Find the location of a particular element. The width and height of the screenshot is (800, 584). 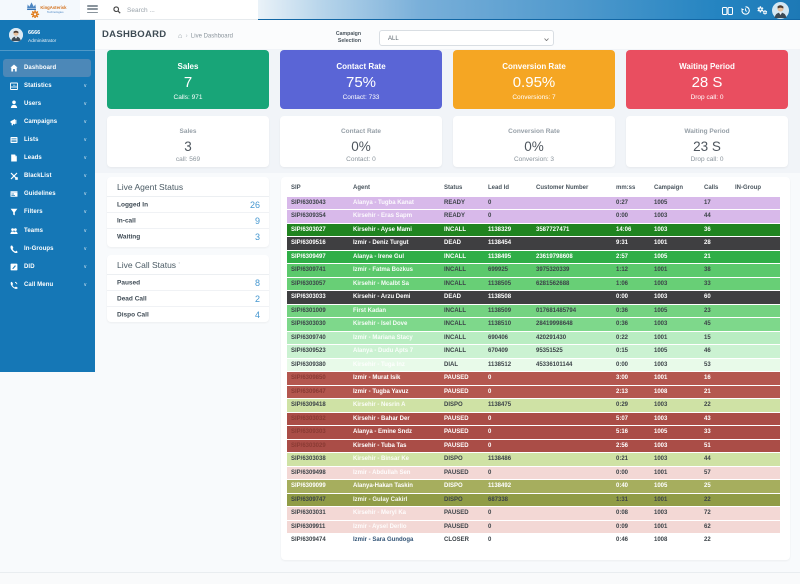

svg-text: Technologies is located at coordinates (55, 12).